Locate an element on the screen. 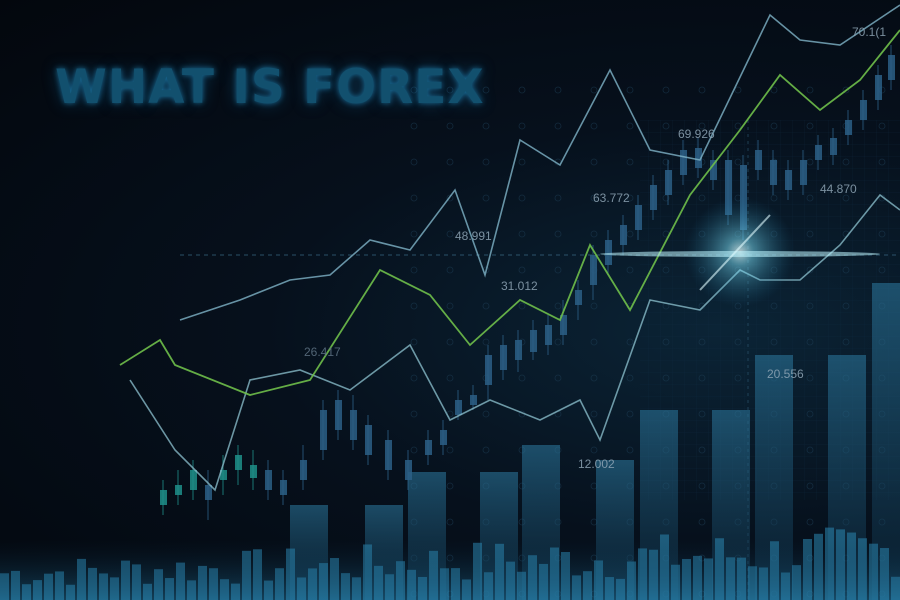 The height and width of the screenshot is (600, 900). value-label: 12.002 is located at coordinates (596, 464).